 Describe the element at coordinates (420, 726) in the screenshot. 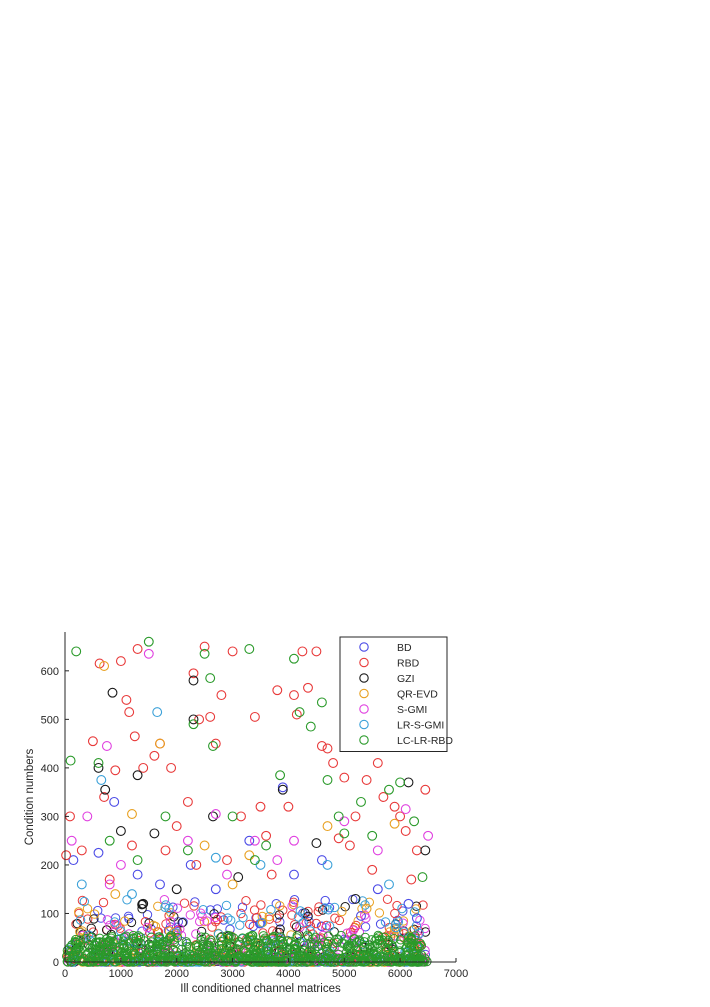

I see `legend-label: LR-S-GMI` at that location.